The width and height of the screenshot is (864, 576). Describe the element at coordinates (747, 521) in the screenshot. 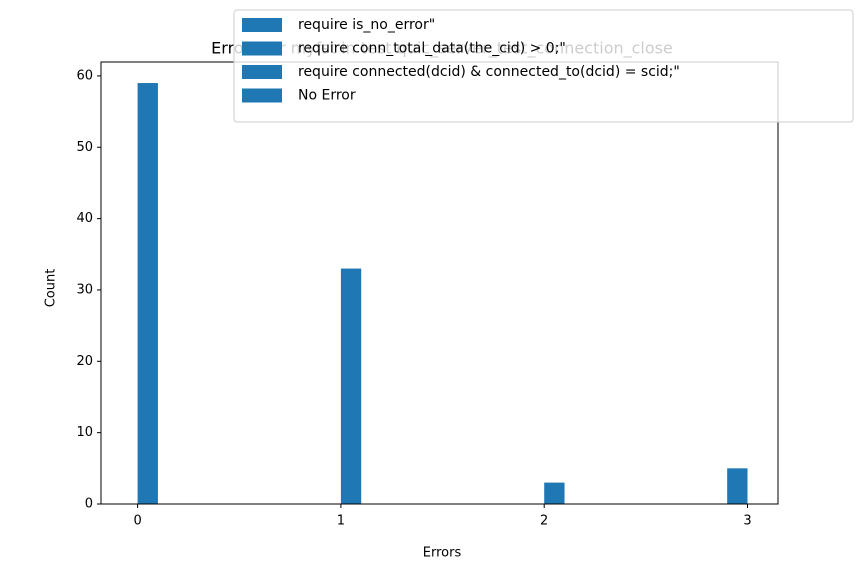

I see `x-tick-label: 3` at that location.